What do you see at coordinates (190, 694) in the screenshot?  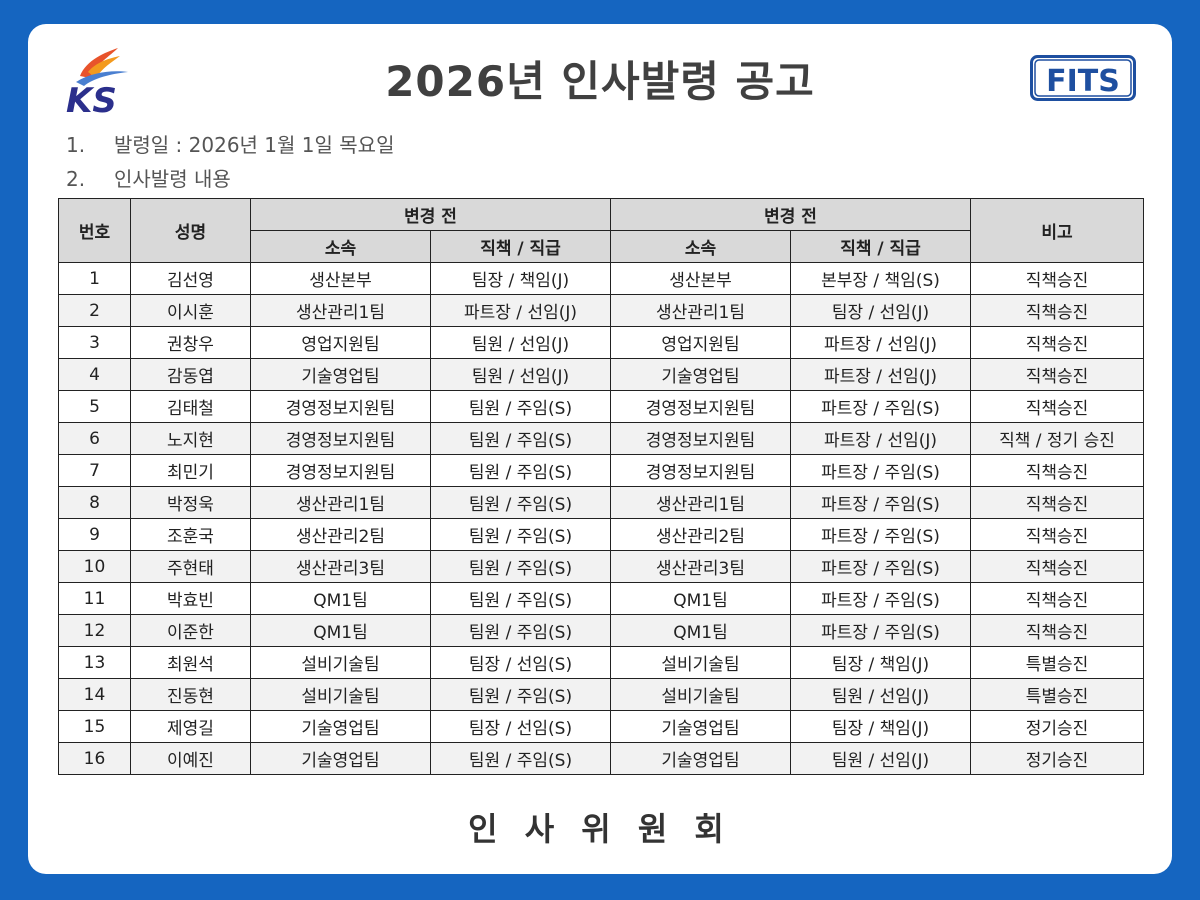 I see `cell-name: 진동현` at bounding box center [190, 694].